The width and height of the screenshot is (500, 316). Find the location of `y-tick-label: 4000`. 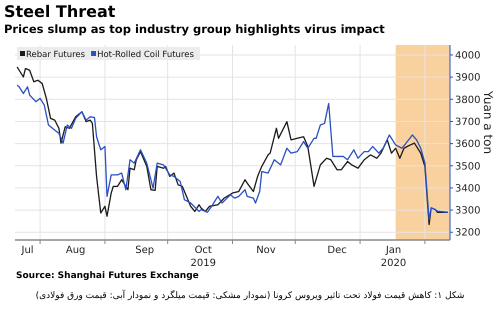

y-tick-label: 4000 is located at coordinates (467, 56).